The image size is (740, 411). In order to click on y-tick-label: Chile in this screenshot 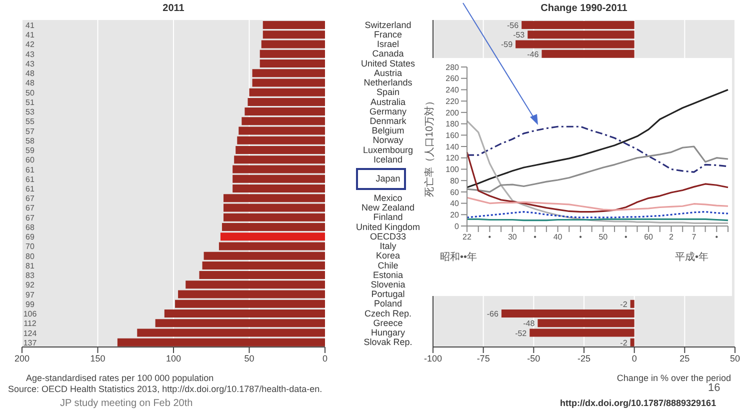, I will do `click(388, 265)`.